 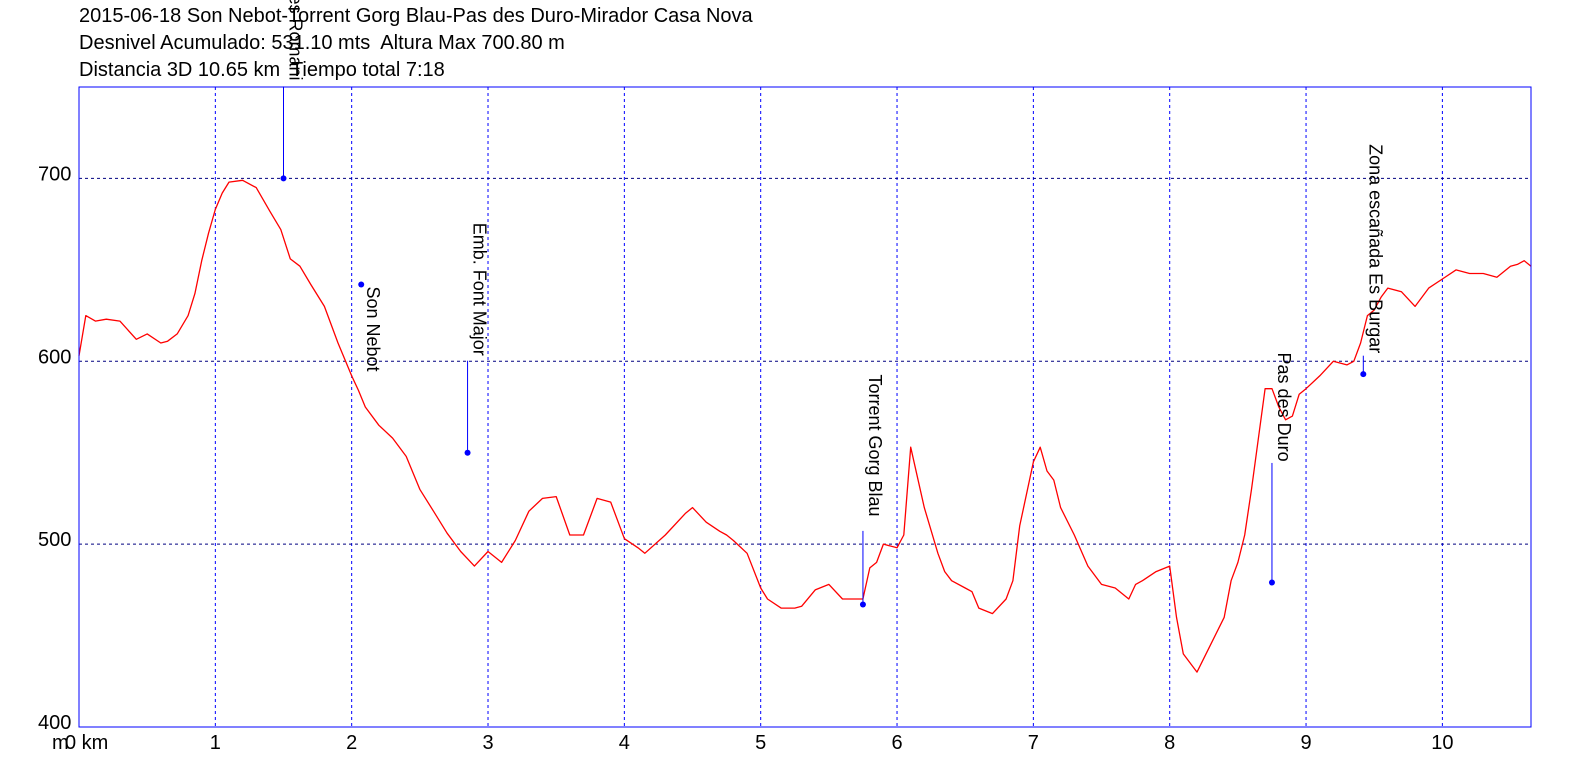 I want to click on waypoint: Emb. Font Major, so click(x=477, y=339).